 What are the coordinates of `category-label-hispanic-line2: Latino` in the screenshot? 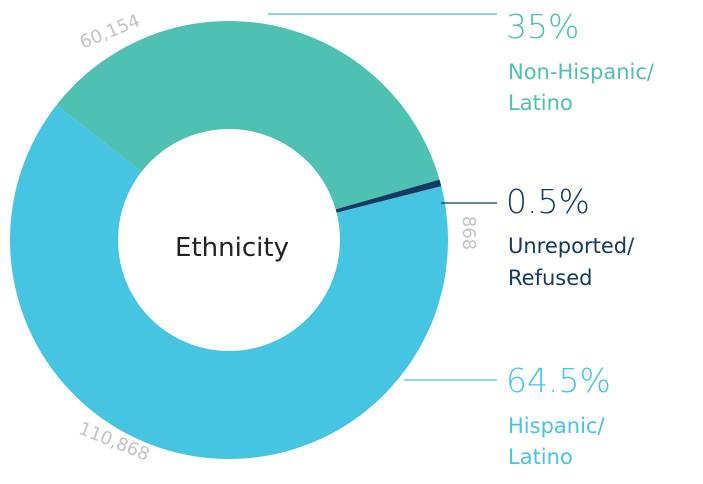 It's located at (540, 457).